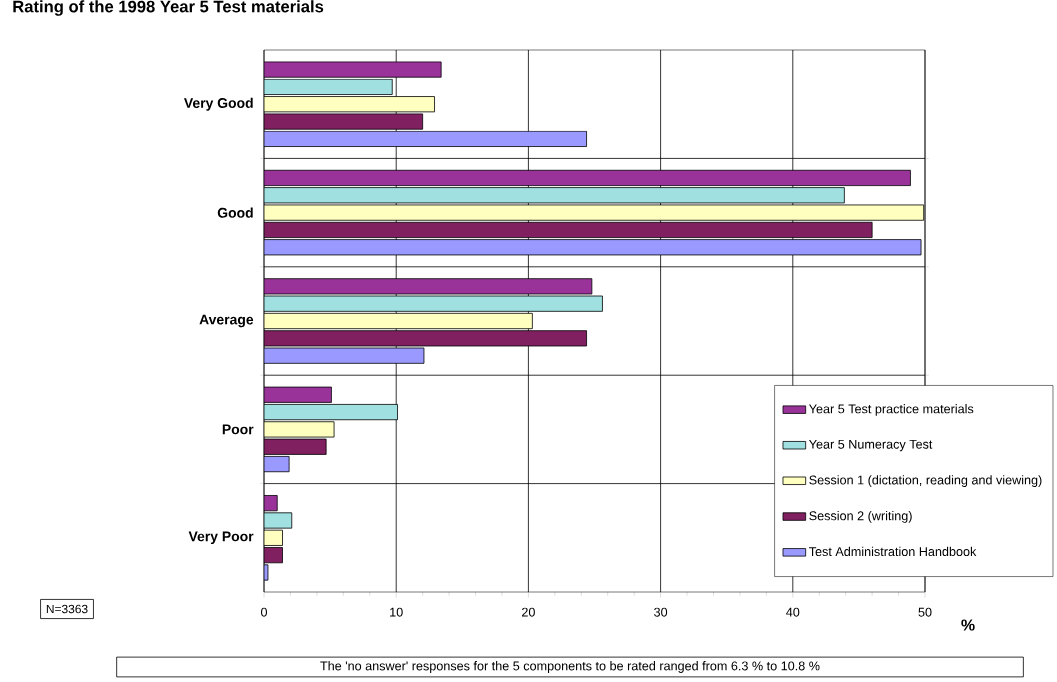  I want to click on chart-title: Rating of the 1998 Year 5 Test materials, so click(168, 8).